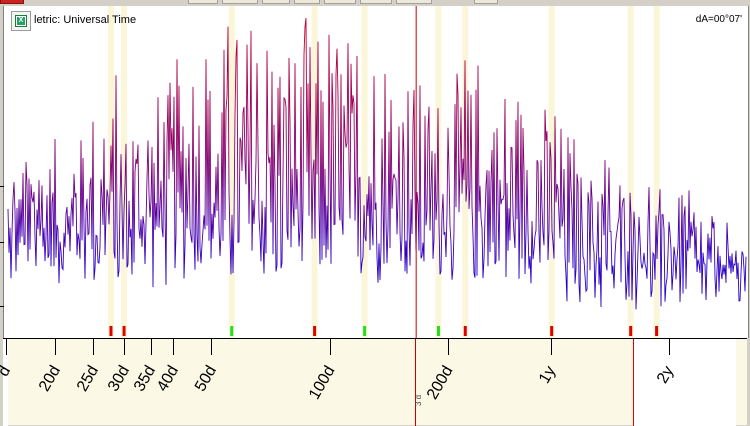 Image resolution: width=750 pixels, height=426 pixels. What do you see at coordinates (49, 379) in the screenshot?
I see `axis-tick-label: 20d` at bounding box center [49, 379].